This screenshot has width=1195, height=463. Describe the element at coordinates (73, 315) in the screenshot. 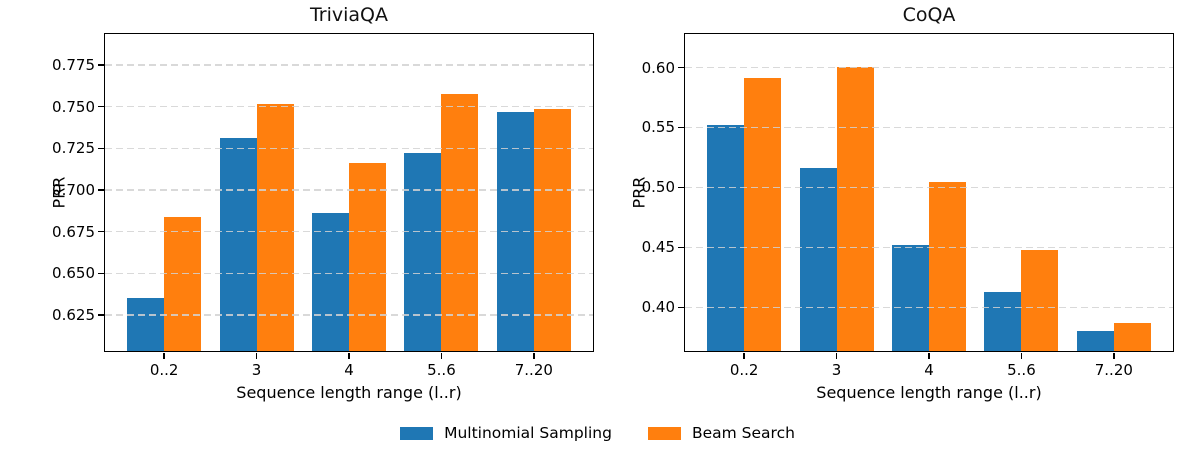

I see `y-tick-label: 0.625` at that location.